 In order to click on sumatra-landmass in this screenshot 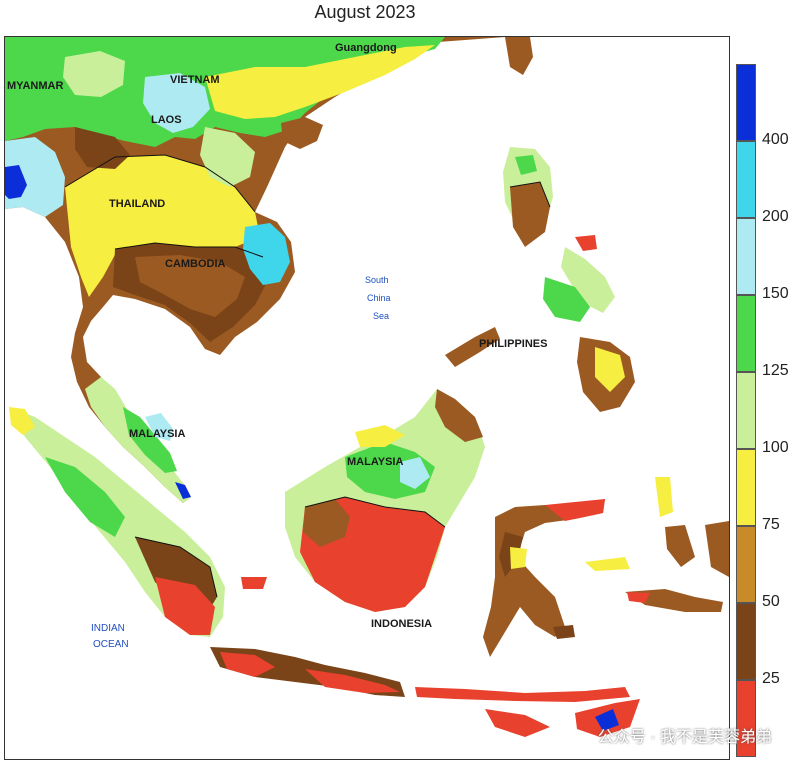, I will do `click(117, 522)`.